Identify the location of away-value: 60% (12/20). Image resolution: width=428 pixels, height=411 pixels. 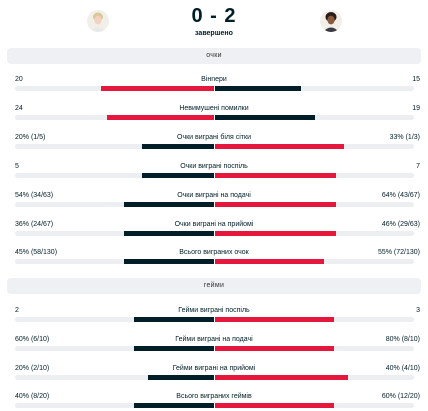
(400, 396).